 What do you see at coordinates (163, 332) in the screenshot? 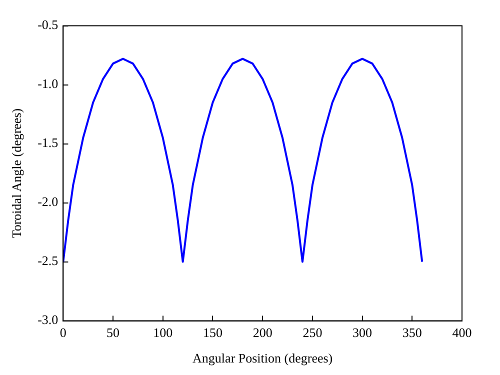
I see `x-tick-label: 100` at bounding box center [163, 332].